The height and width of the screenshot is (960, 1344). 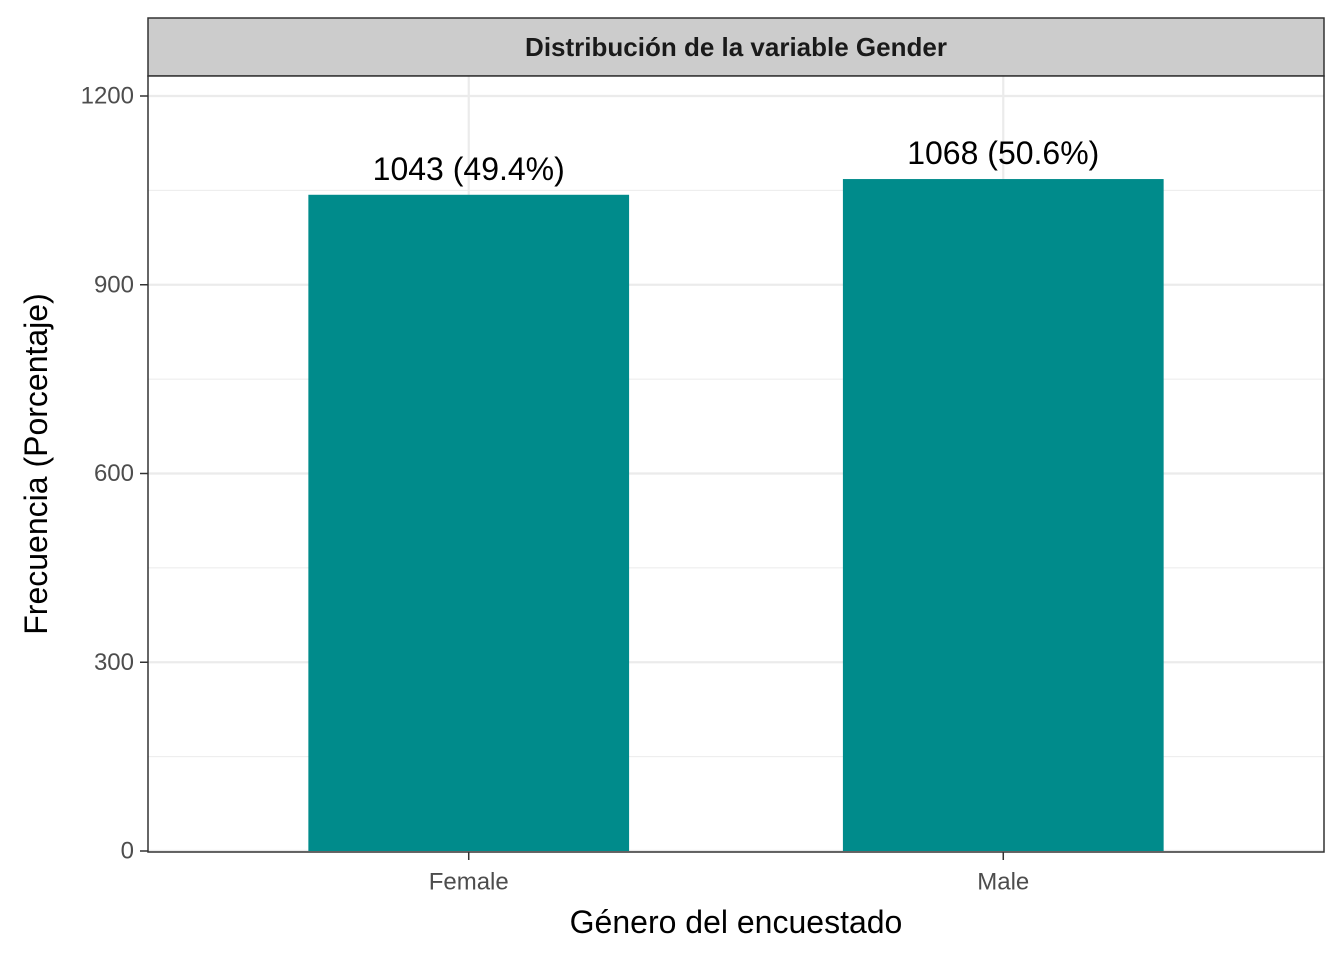 I want to click on x-axis: Female Male, so click(x=729, y=874).